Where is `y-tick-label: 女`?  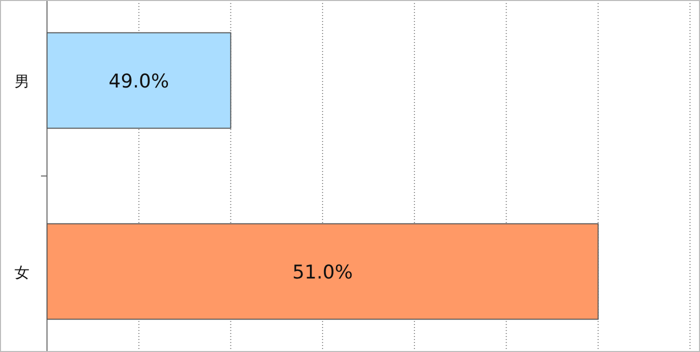 y-tick-label: 女 is located at coordinates (22, 273).